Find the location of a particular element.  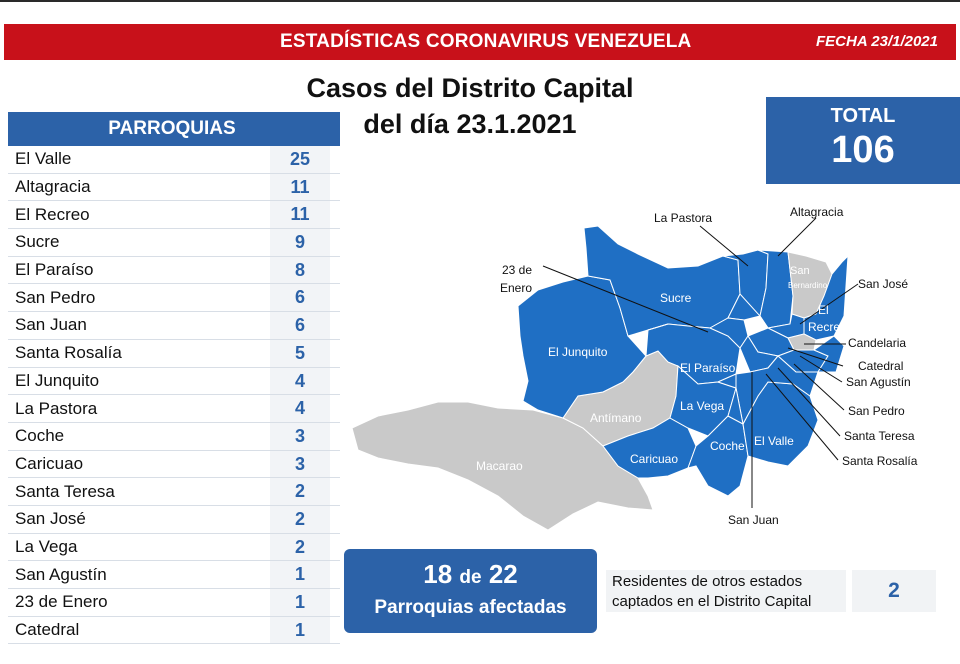

map-callout-san-juan: San Juan is located at coordinates (753, 520).